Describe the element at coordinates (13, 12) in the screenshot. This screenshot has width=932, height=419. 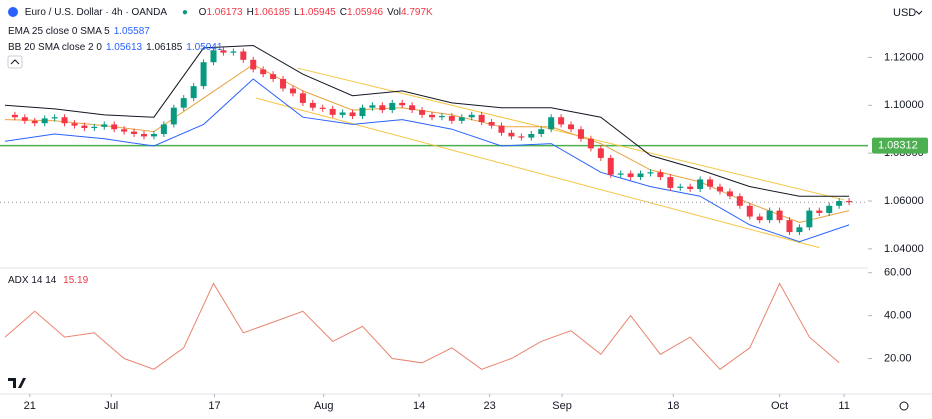
I see `symbol-icon` at that location.